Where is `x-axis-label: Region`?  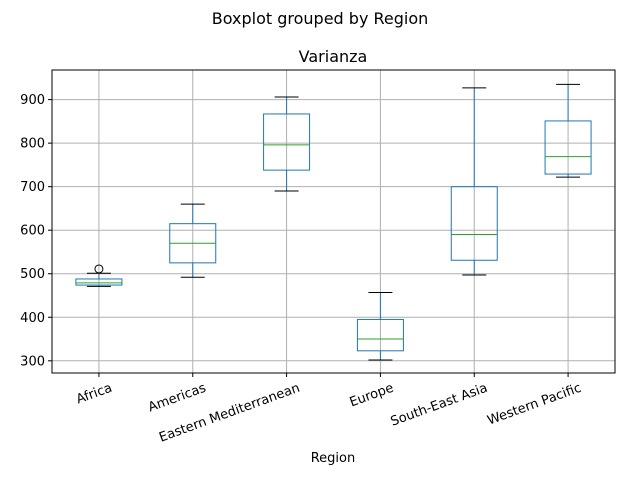 x-axis-label: Region is located at coordinates (333, 458).